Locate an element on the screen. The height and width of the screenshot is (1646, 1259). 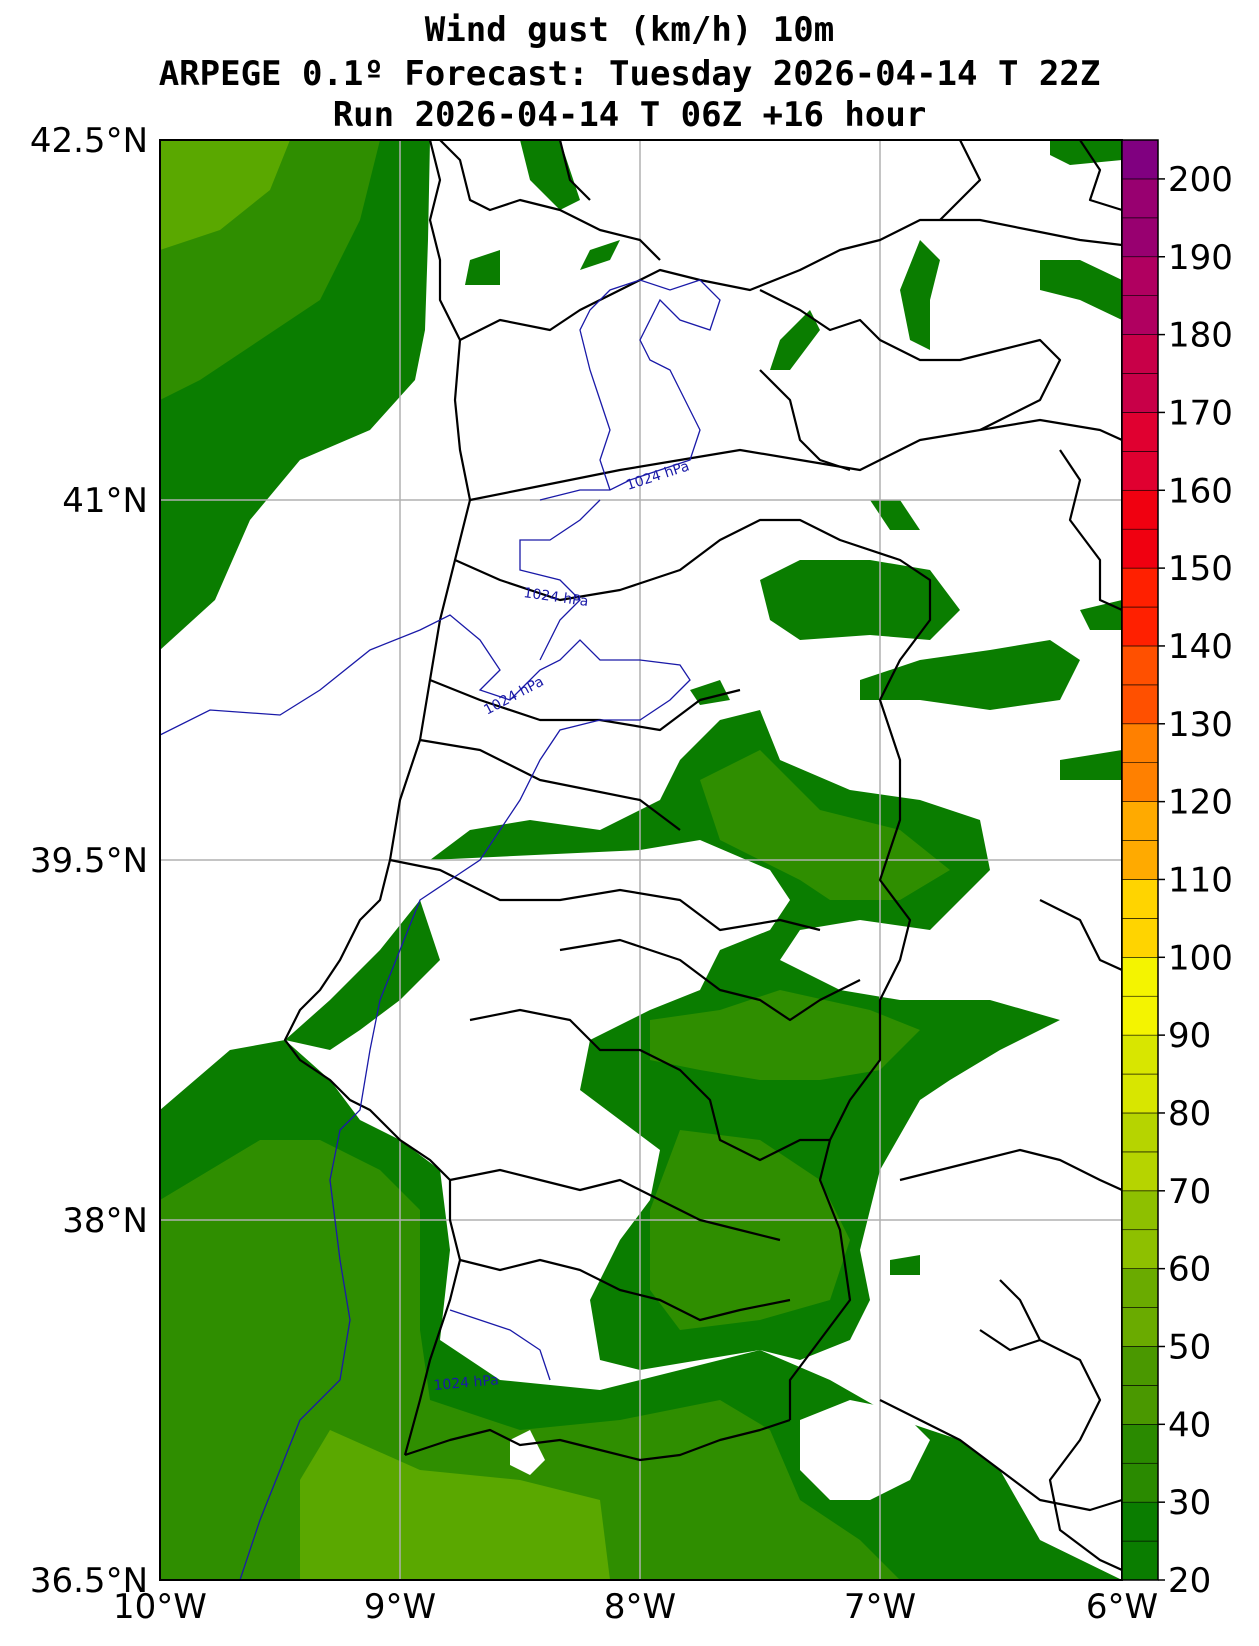
chart-title-line1: Wind gust (km/h) 10m is located at coordinates (629, 30).